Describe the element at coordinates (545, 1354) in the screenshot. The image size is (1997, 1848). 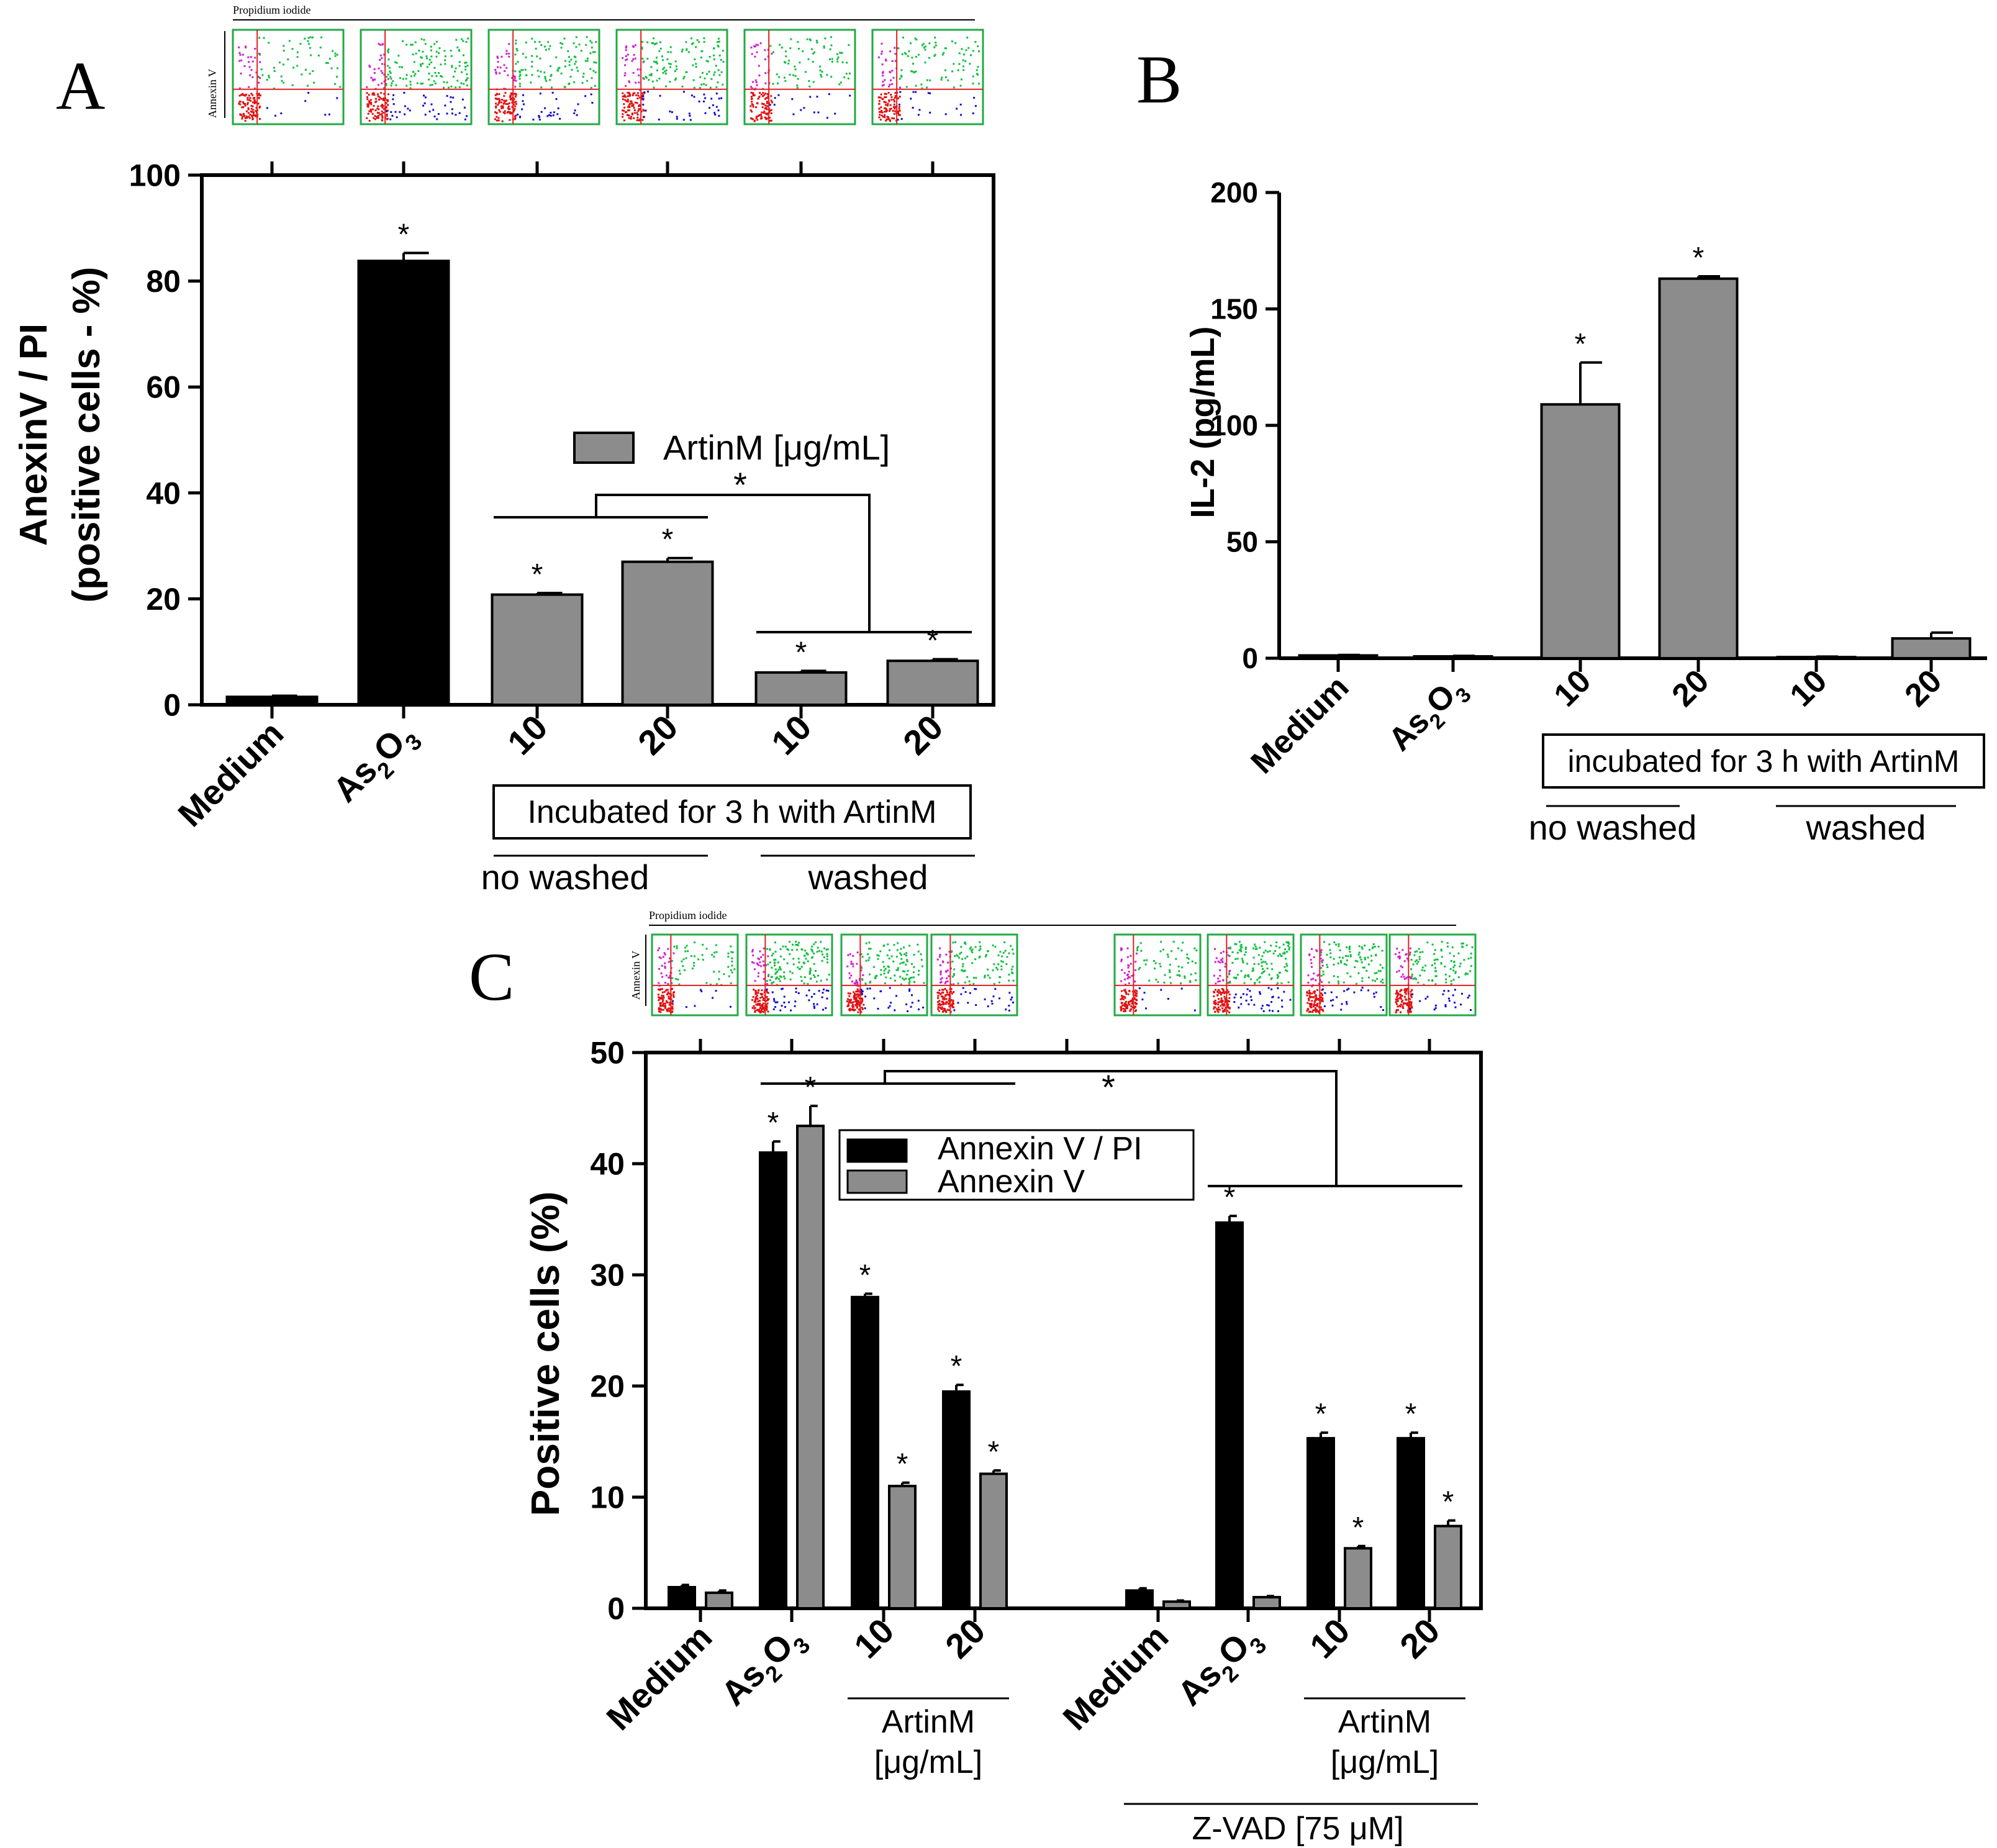
I see `c-ylabel: Positive cells (%)` at that location.